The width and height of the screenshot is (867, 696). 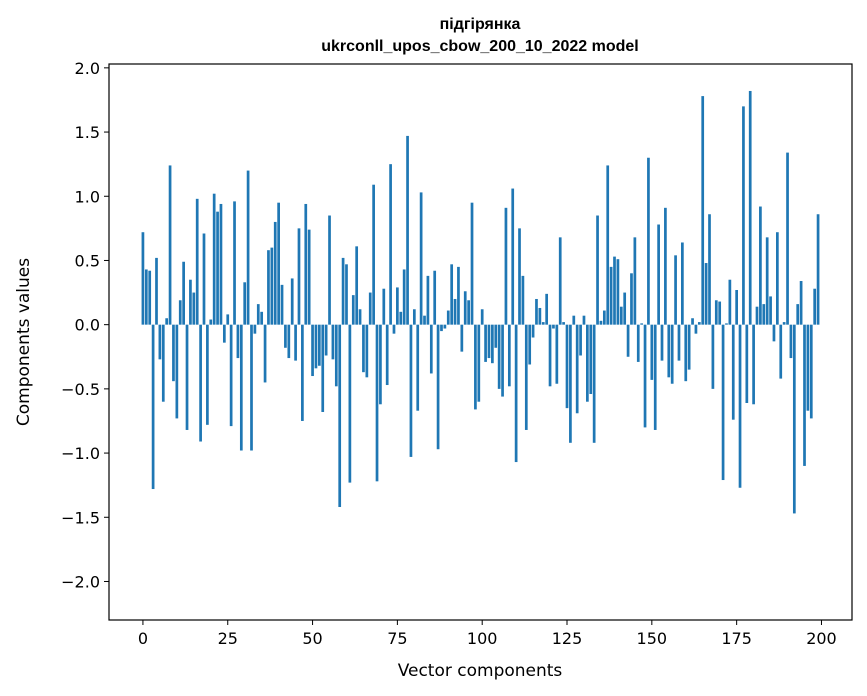 I want to click on x-tick-label: 50, so click(x=312, y=638).